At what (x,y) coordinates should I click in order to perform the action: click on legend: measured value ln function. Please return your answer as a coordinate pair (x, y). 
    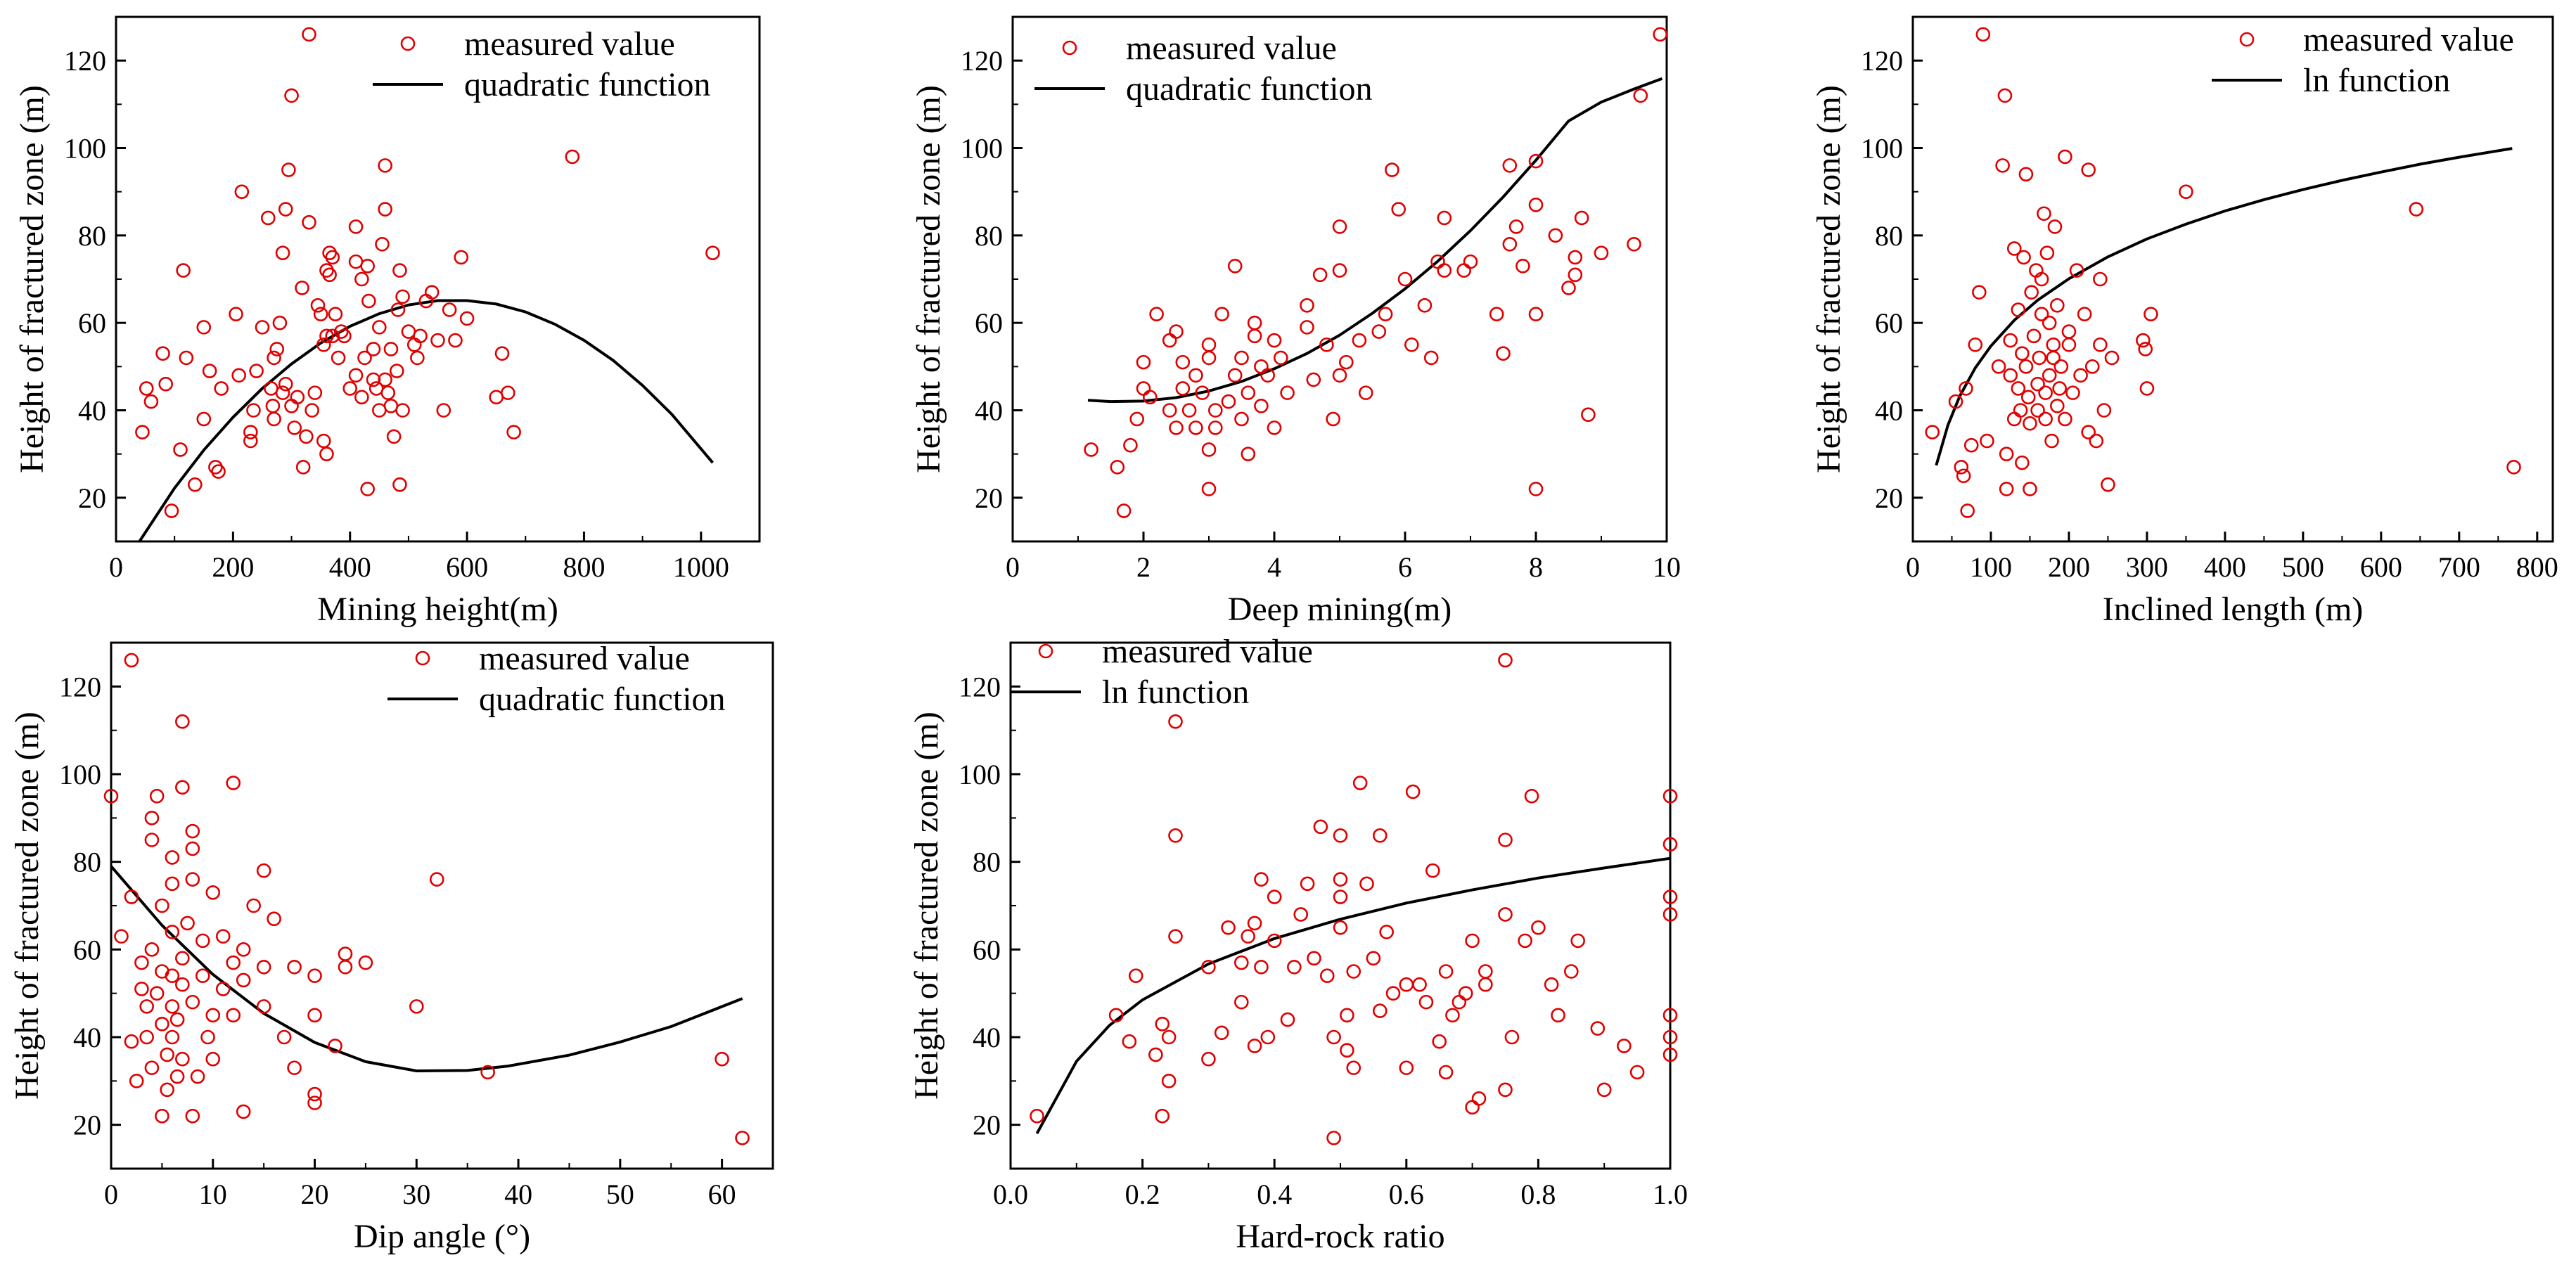
    Looking at the image, I should click on (2363, 60).